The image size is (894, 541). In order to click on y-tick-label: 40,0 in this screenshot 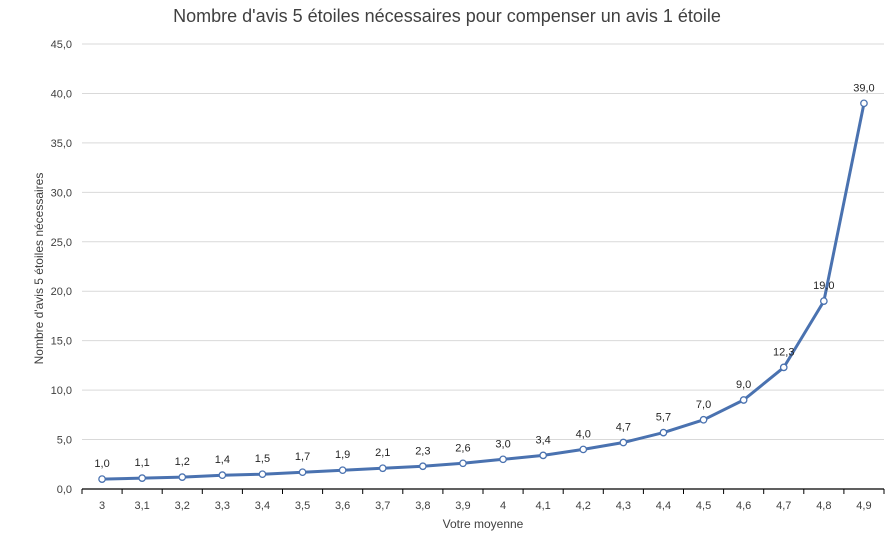, I will do `click(61, 94)`.